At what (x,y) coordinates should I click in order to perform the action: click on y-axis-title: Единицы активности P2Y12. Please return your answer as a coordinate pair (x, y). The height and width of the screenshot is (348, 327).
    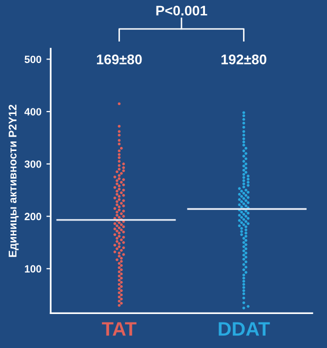
    Looking at the image, I should click on (13, 180).